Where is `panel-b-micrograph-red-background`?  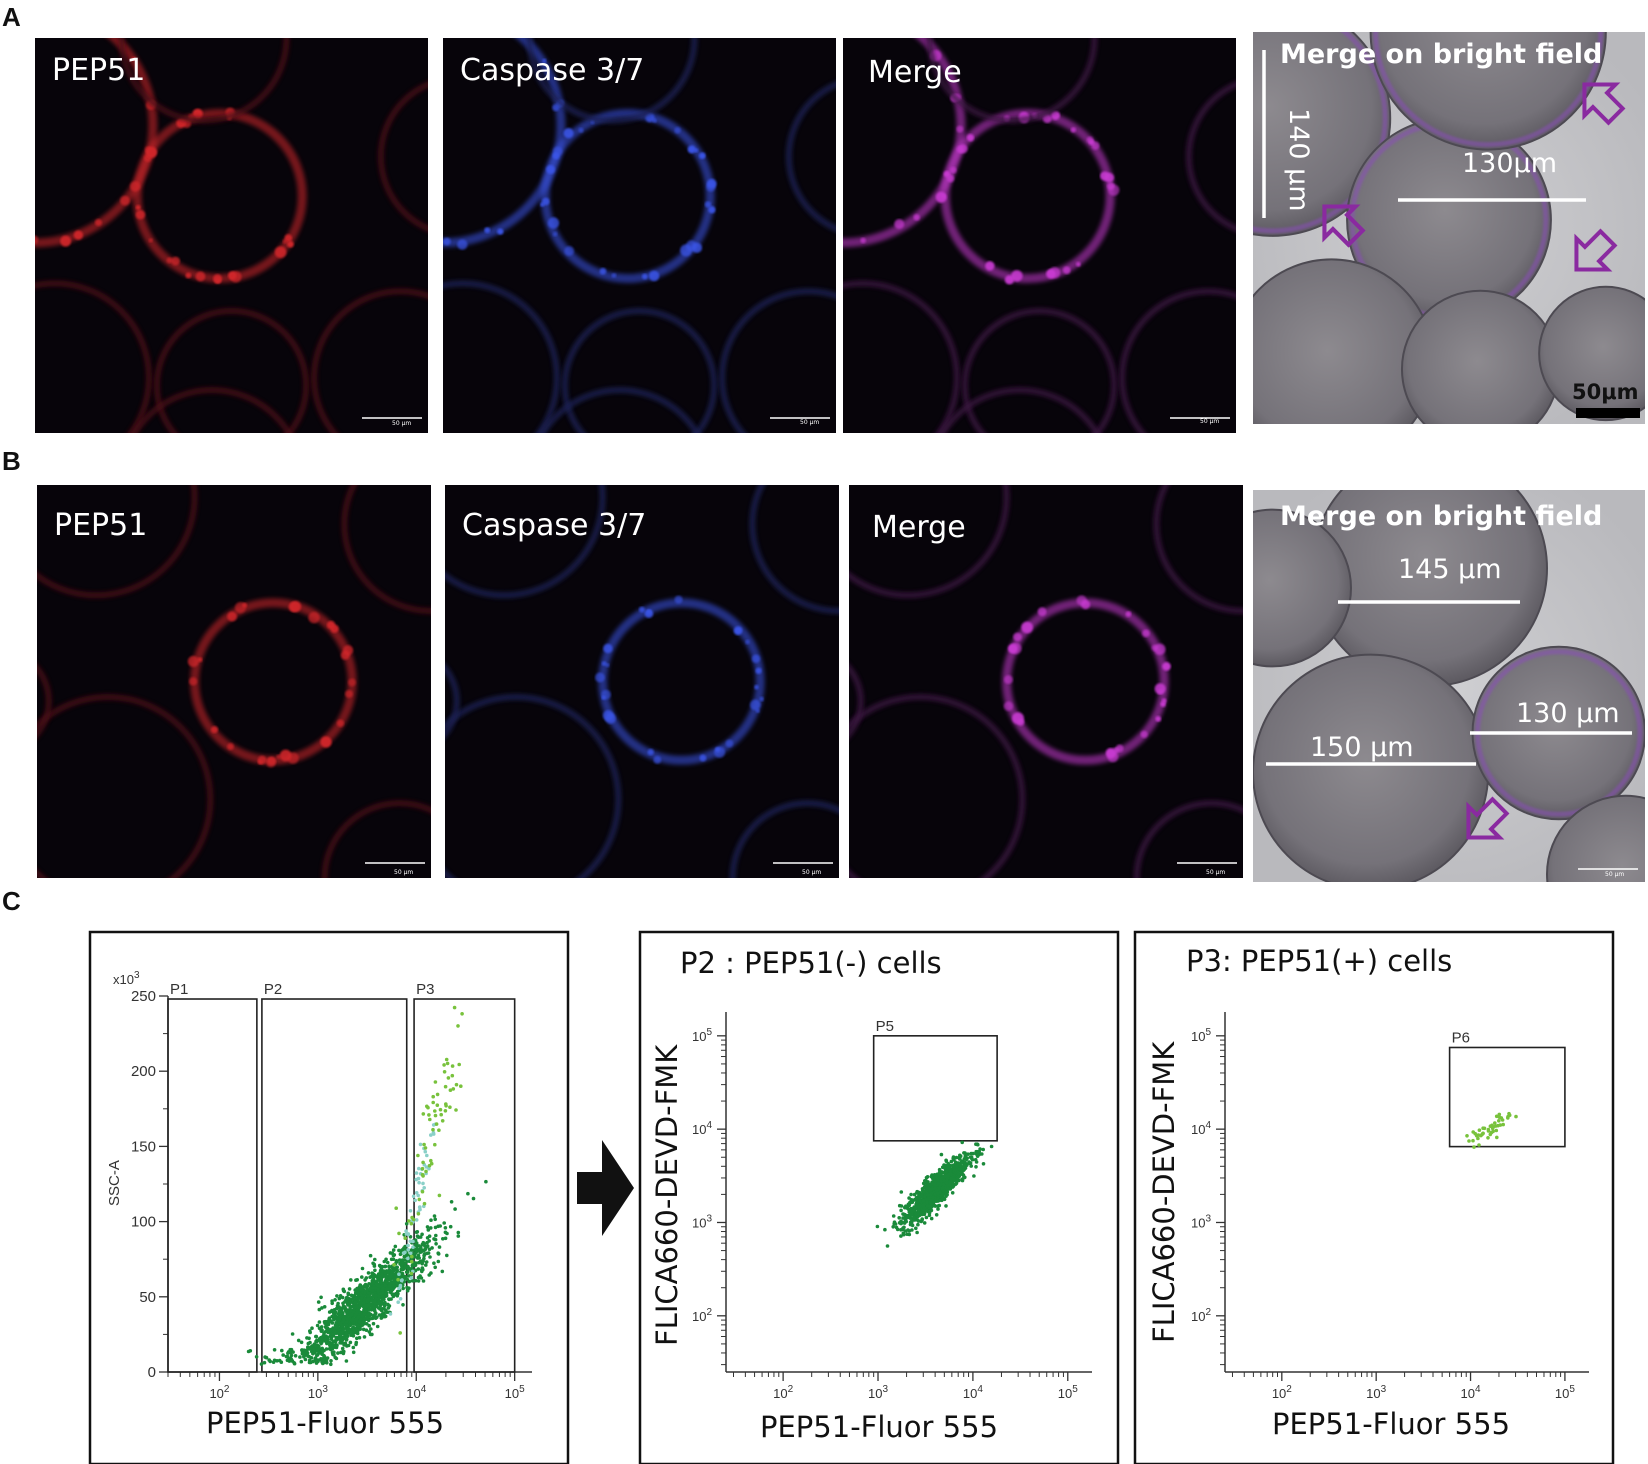
panel-b-micrograph-red-background is located at coordinates (234, 681).